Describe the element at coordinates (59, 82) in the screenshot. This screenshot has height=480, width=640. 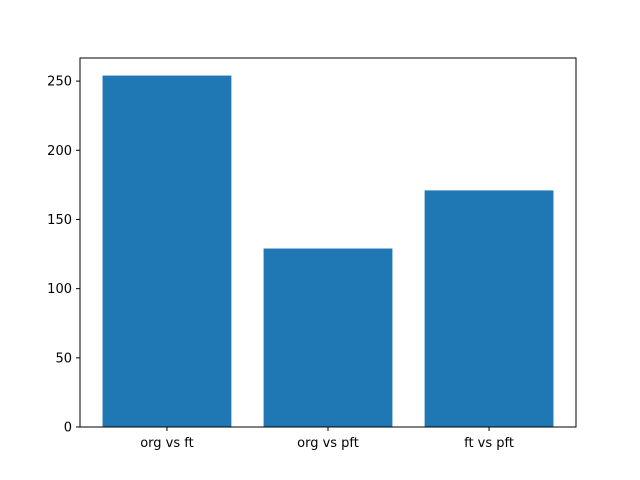
I see `y-tick-label: 250` at that location.